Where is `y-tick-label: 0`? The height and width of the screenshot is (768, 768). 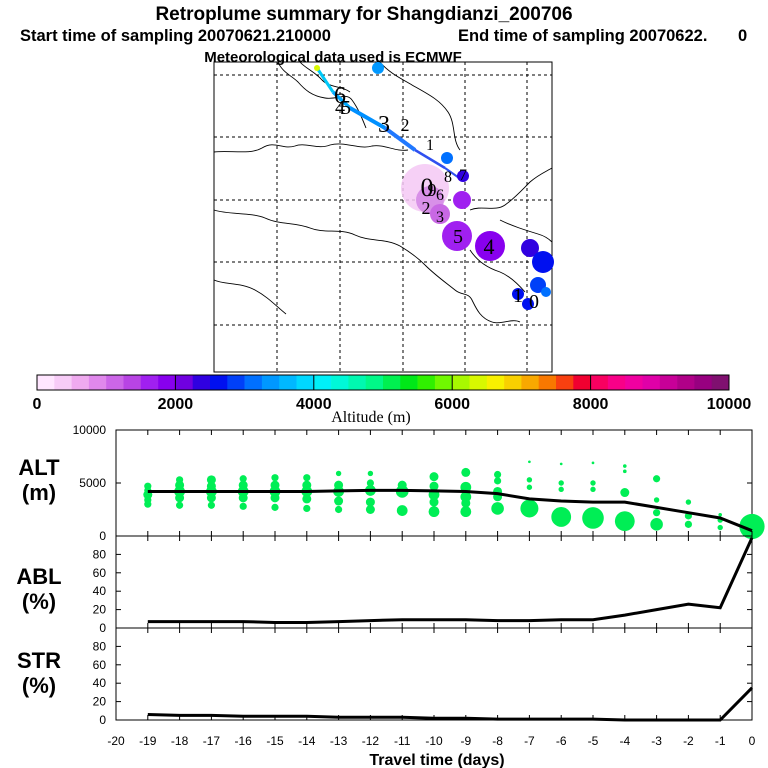 y-tick-label: 0 is located at coordinates (102, 628).